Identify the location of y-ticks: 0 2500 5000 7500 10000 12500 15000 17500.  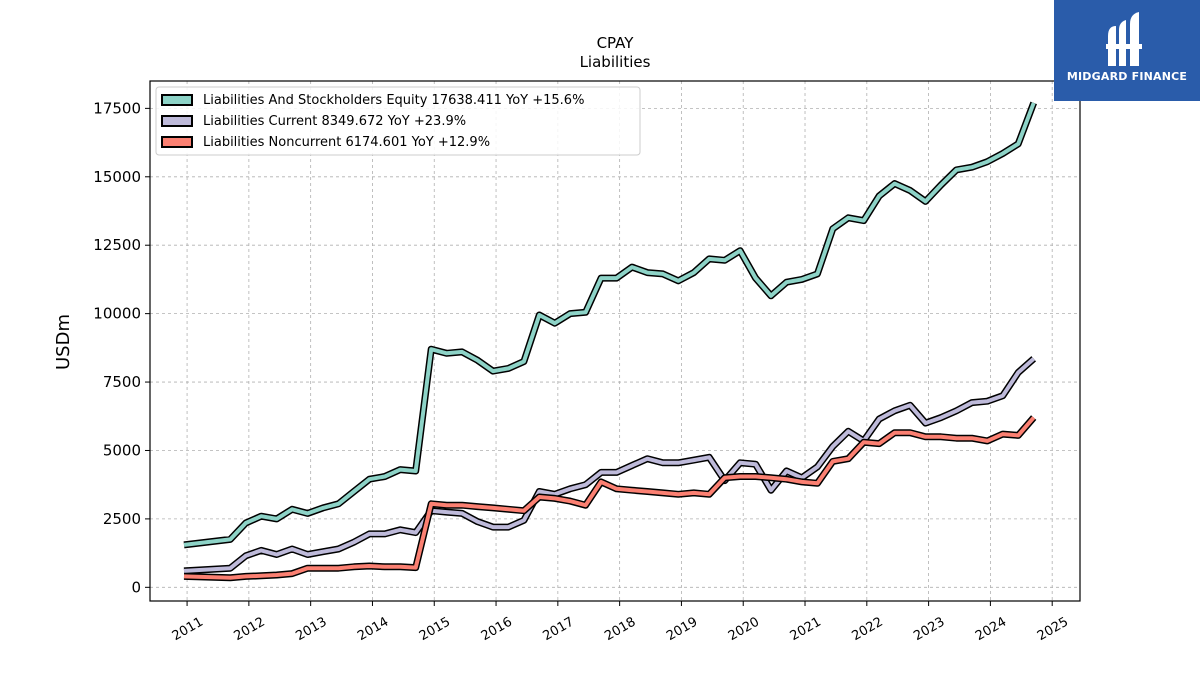
(121, 347).